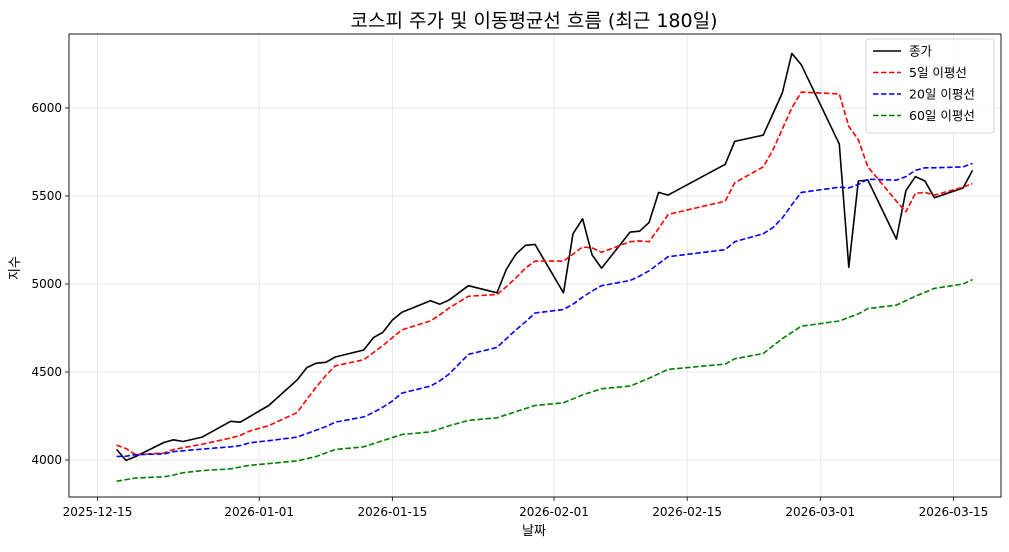 Image resolution: width=1009 pixels, height=552 pixels. What do you see at coordinates (942, 115) in the screenshot?
I see `legend-label-3: 60일 이평선` at bounding box center [942, 115].